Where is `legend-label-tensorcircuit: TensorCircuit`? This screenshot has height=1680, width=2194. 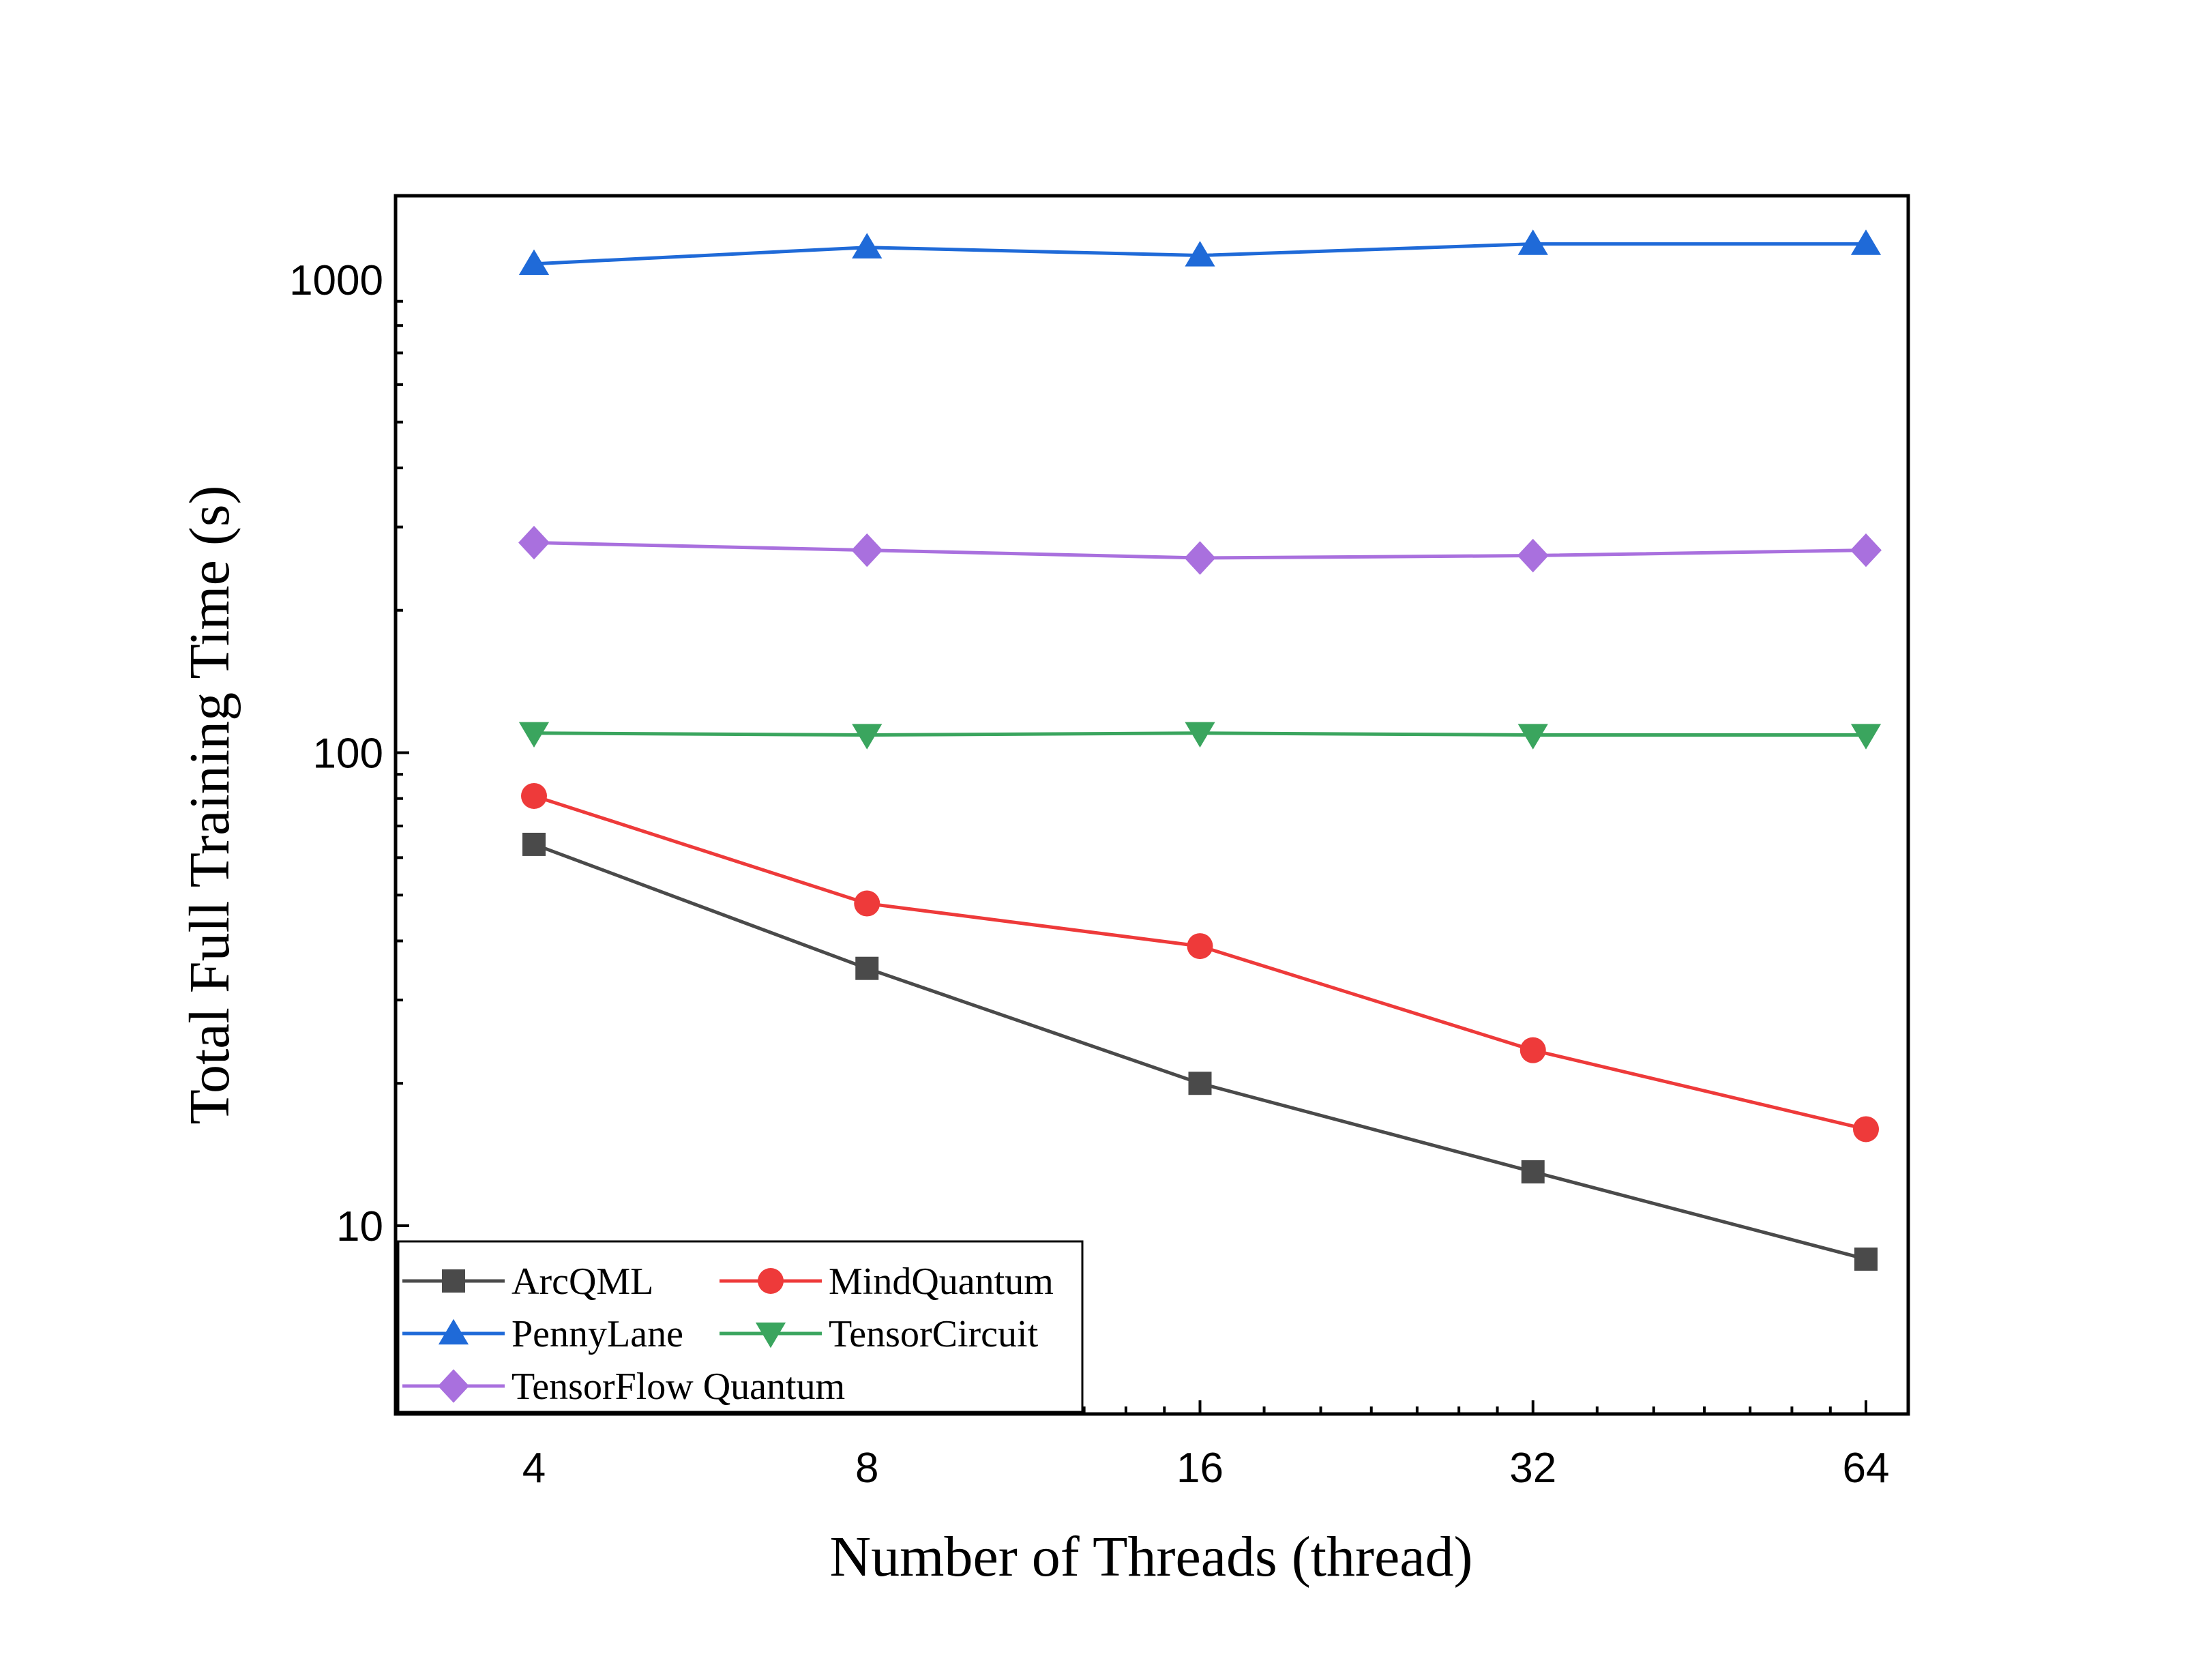
legend-label-tensorcircuit: TensorCircuit is located at coordinates (934, 1334).